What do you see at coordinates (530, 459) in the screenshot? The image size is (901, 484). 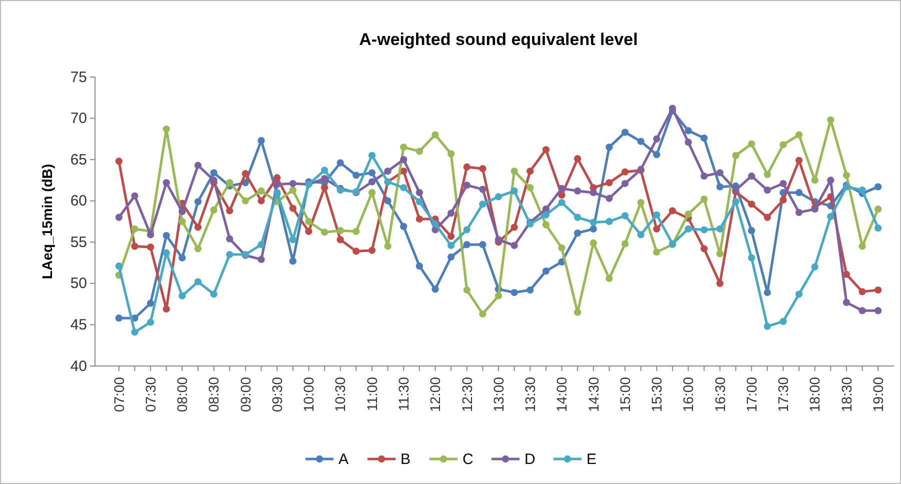 I see `legend-label: D` at bounding box center [530, 459].